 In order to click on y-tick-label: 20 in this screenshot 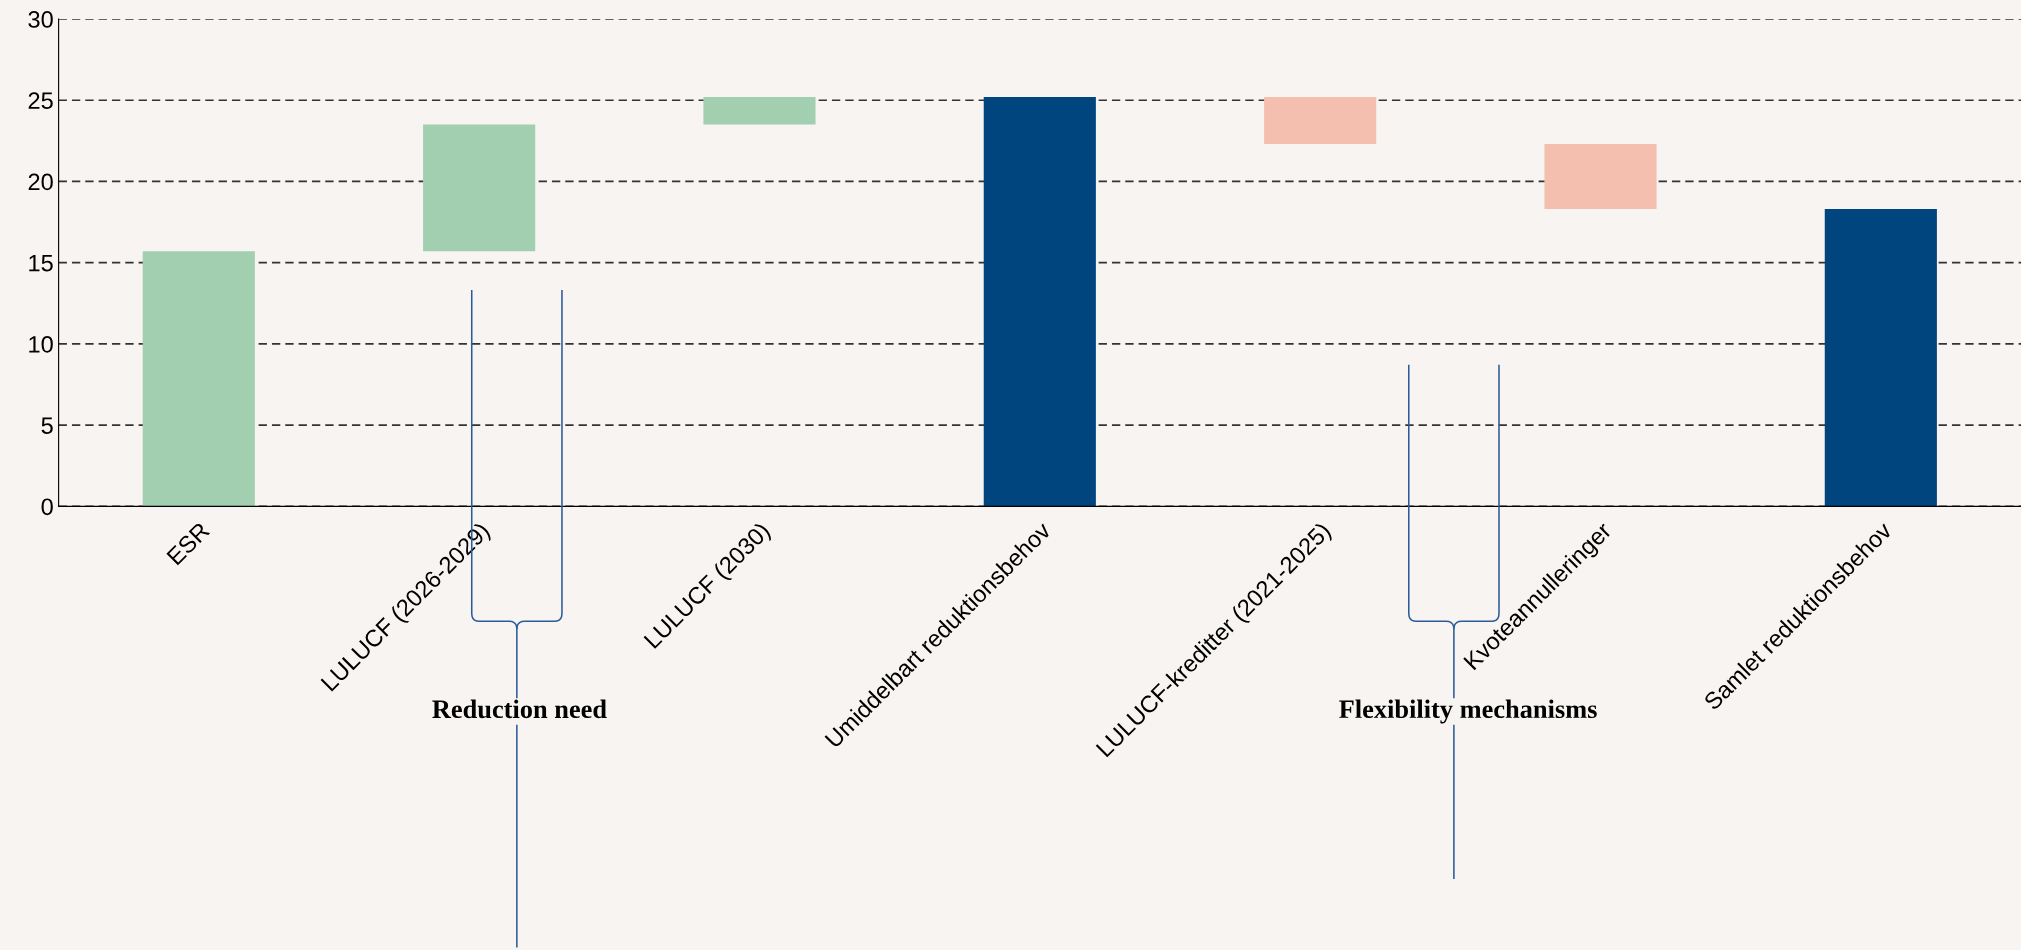, I will do `click(40, 182)`.